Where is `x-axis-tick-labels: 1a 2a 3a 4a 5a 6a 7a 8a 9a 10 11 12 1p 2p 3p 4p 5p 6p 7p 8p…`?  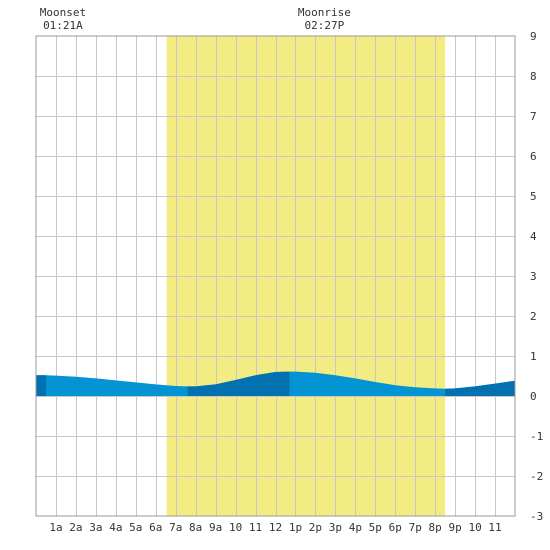
x-axis-tick-labels: 1a 2a 3a 4a 5a 6a 7a 8a 9a 10 11 12 1p 2p 3p 4p 5p 6p 7p 8p… is located at coordinates (275, 527).